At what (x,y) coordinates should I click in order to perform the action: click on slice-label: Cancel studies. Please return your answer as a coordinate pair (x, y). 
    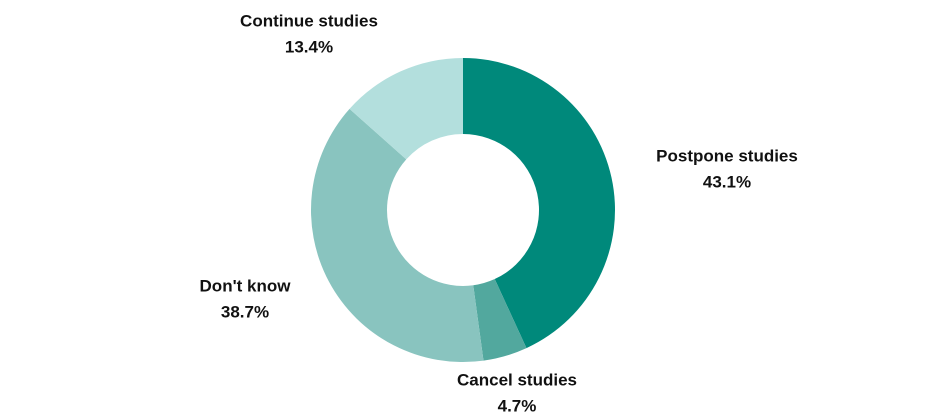
    Looking at the image, I should click on (517, 379).